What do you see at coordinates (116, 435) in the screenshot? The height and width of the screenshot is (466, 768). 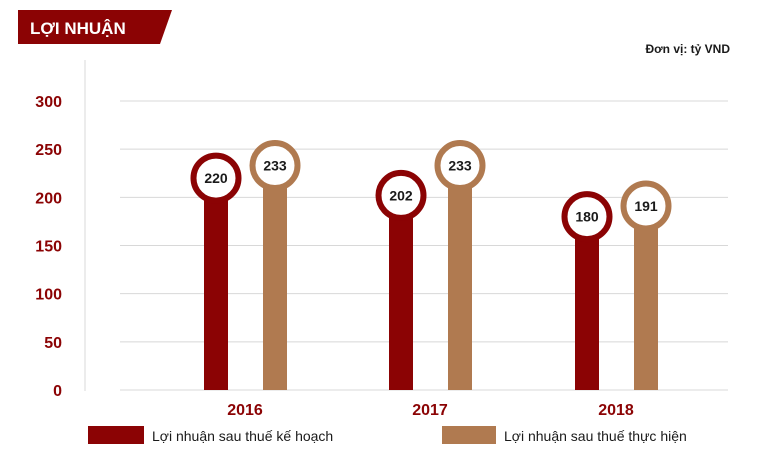 I see `legend-swatch-plan` at bounding box center [116, 435].